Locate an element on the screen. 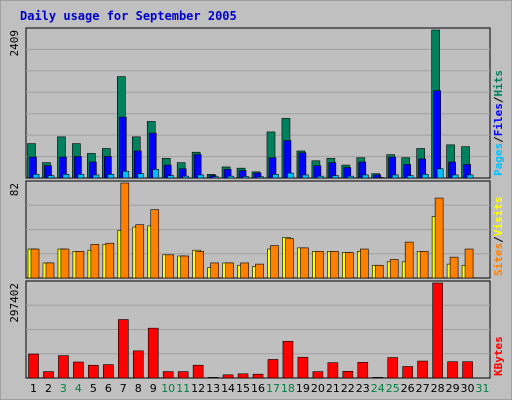 The image size is (512, 400). legend-entry: KBytes is located at coordinates (498, 356).